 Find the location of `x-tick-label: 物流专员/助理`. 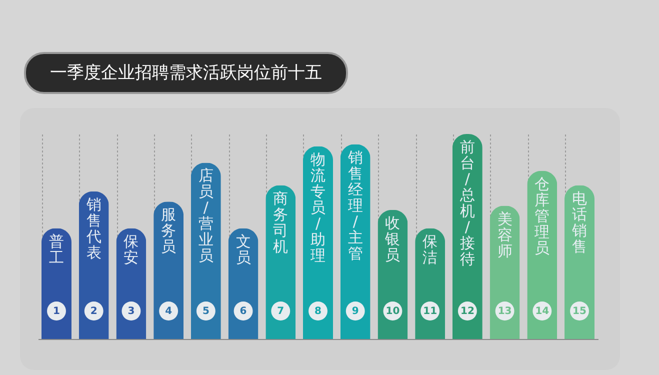

x-tick-label: 物流专员/助理 is located at coordinates (318, 207).